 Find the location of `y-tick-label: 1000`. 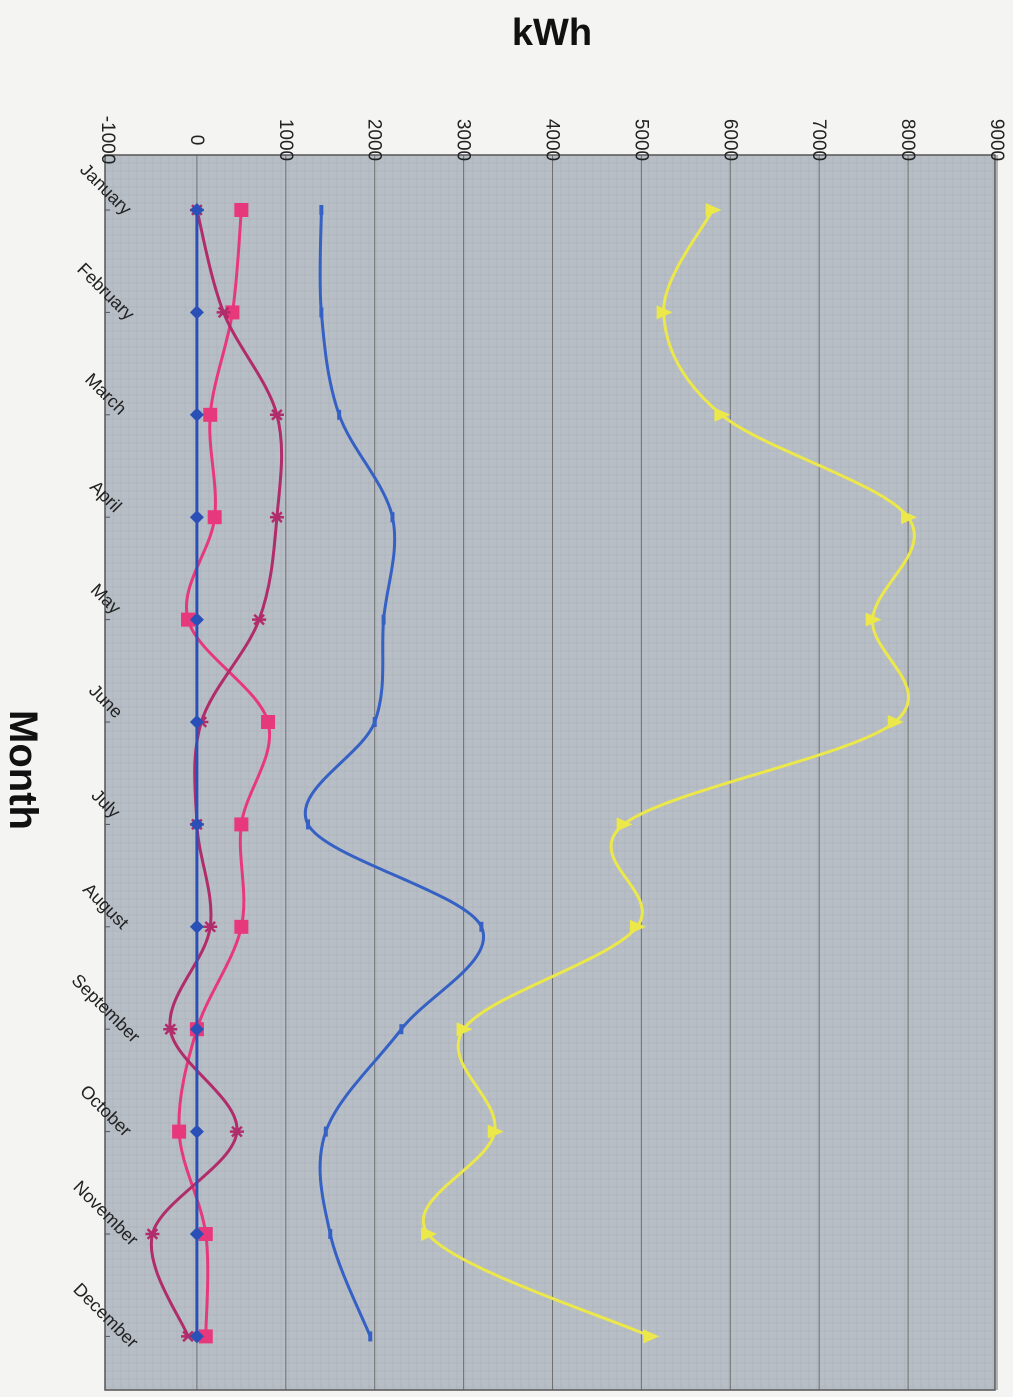

y-tick-label: 1000 is located at coordinates (285, 140).